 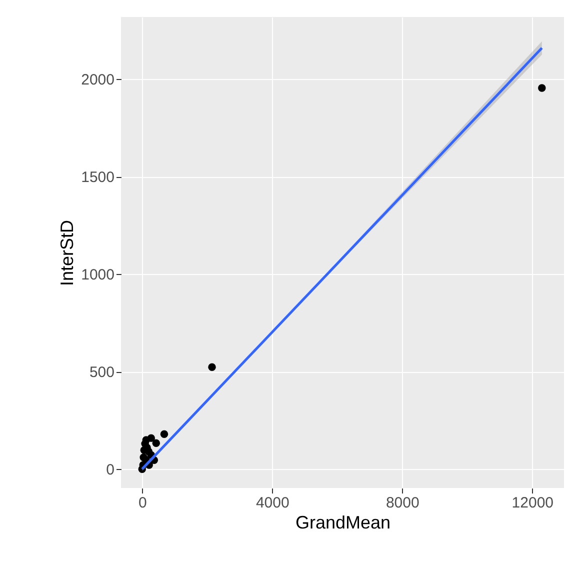 What do you see at coordinates (67, 253) in the screenshot?
I see `y-axis-title: InterStD` at bounding box center [67, 253].